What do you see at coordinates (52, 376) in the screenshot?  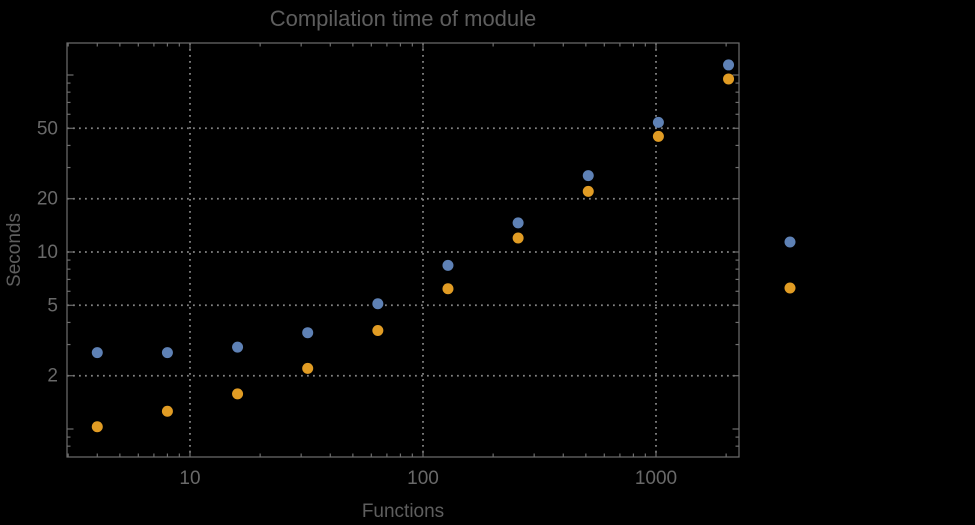 I see `y-tick-label-2: 2` at bounding box center [52, 376].